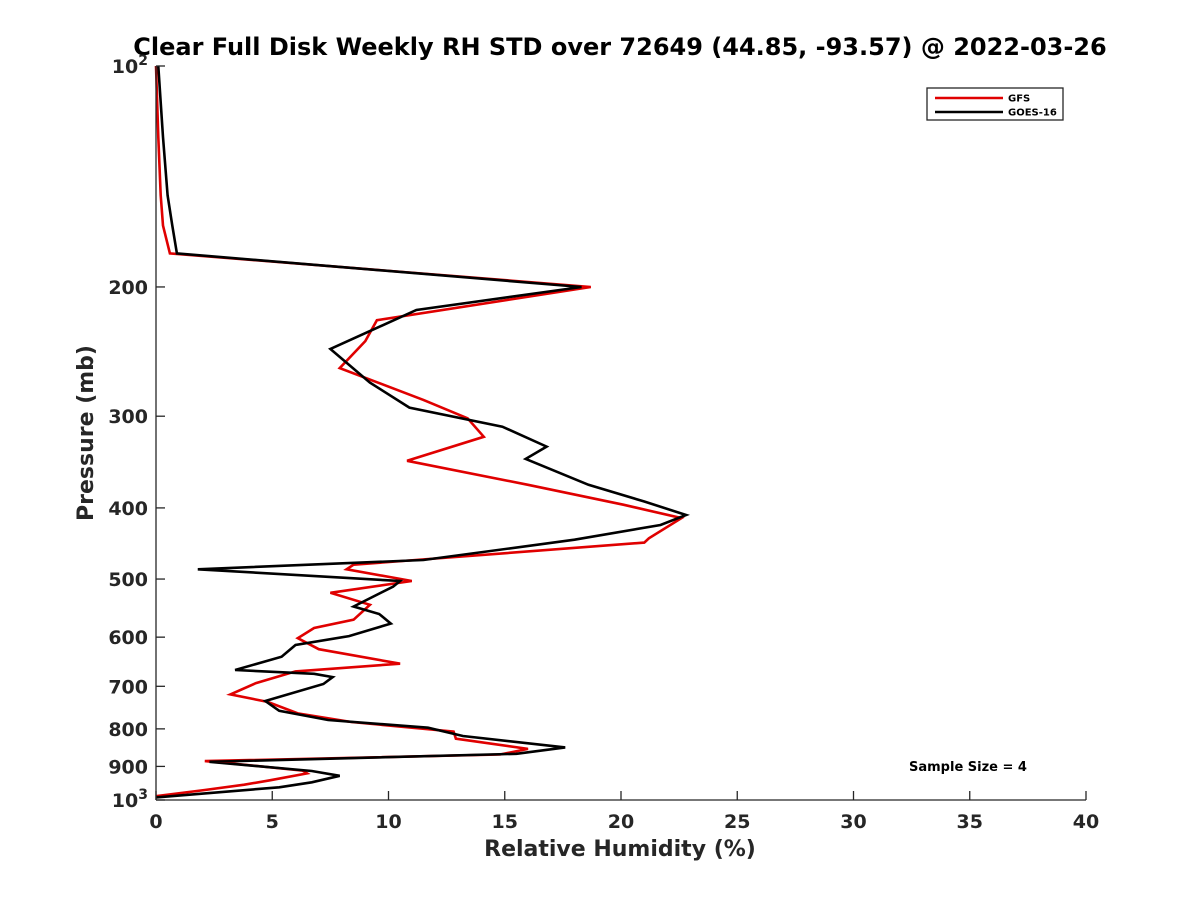 This screenshot has height=900, width=1200. What do you see at coordinates (388, 822) in the screenshot?
I see `x-tick-label: 10` at bounding box center [388, 822].